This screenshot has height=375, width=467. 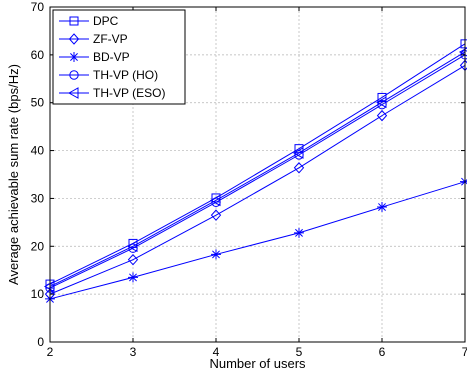 I want to click on legend-item: TH-VP (HO), so click(x=108, y=75).